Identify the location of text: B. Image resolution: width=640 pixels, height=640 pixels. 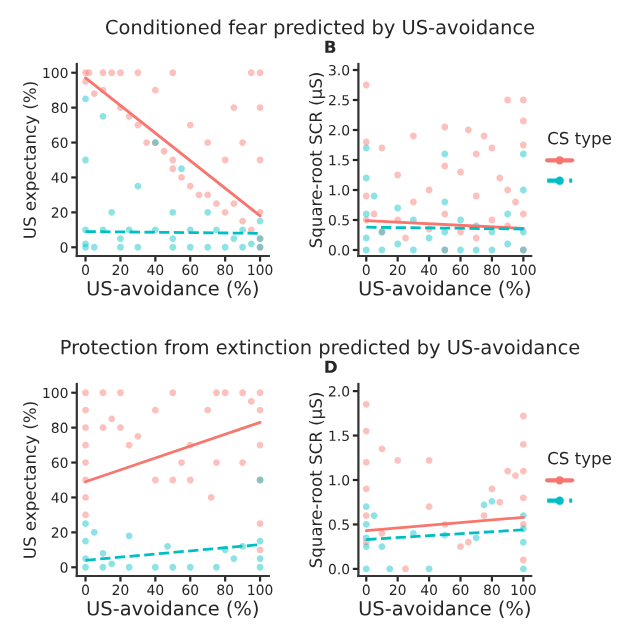
(330, 46).